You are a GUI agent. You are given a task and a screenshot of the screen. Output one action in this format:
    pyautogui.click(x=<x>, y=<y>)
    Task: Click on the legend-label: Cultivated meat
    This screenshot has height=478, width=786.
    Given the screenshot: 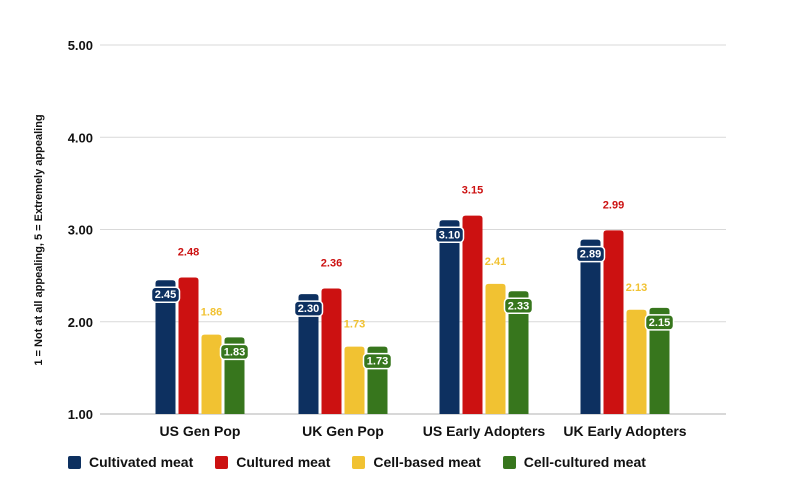 What is the action you would take?
    pyautogui.click(x=141, y=462)
    